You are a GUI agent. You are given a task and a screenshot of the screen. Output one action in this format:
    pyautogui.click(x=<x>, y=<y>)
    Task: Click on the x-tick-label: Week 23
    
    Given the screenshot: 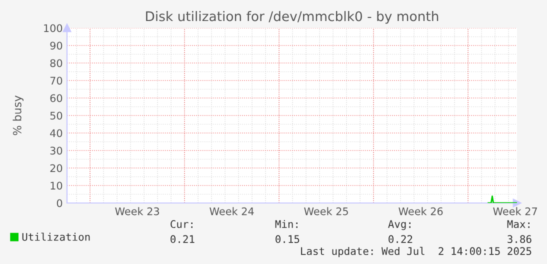 What is the action you would take?
    pyautogui.click(x=137, y=211)
    